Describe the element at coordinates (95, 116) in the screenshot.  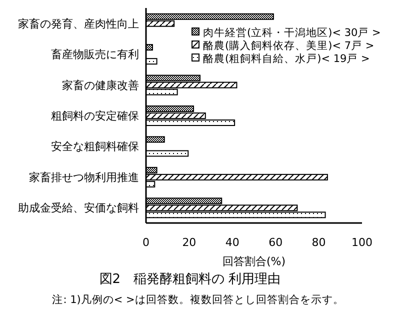
I see `y-tick-label: 粗飼料の安定確保` at that location.